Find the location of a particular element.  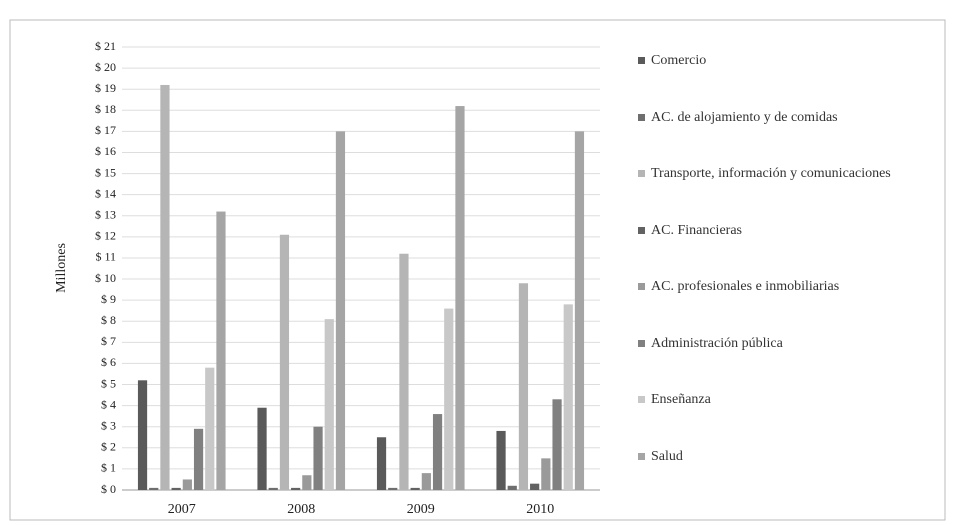

legend-item: AC. profesionales e inmobiliarias is located at coordinates (788, 286).